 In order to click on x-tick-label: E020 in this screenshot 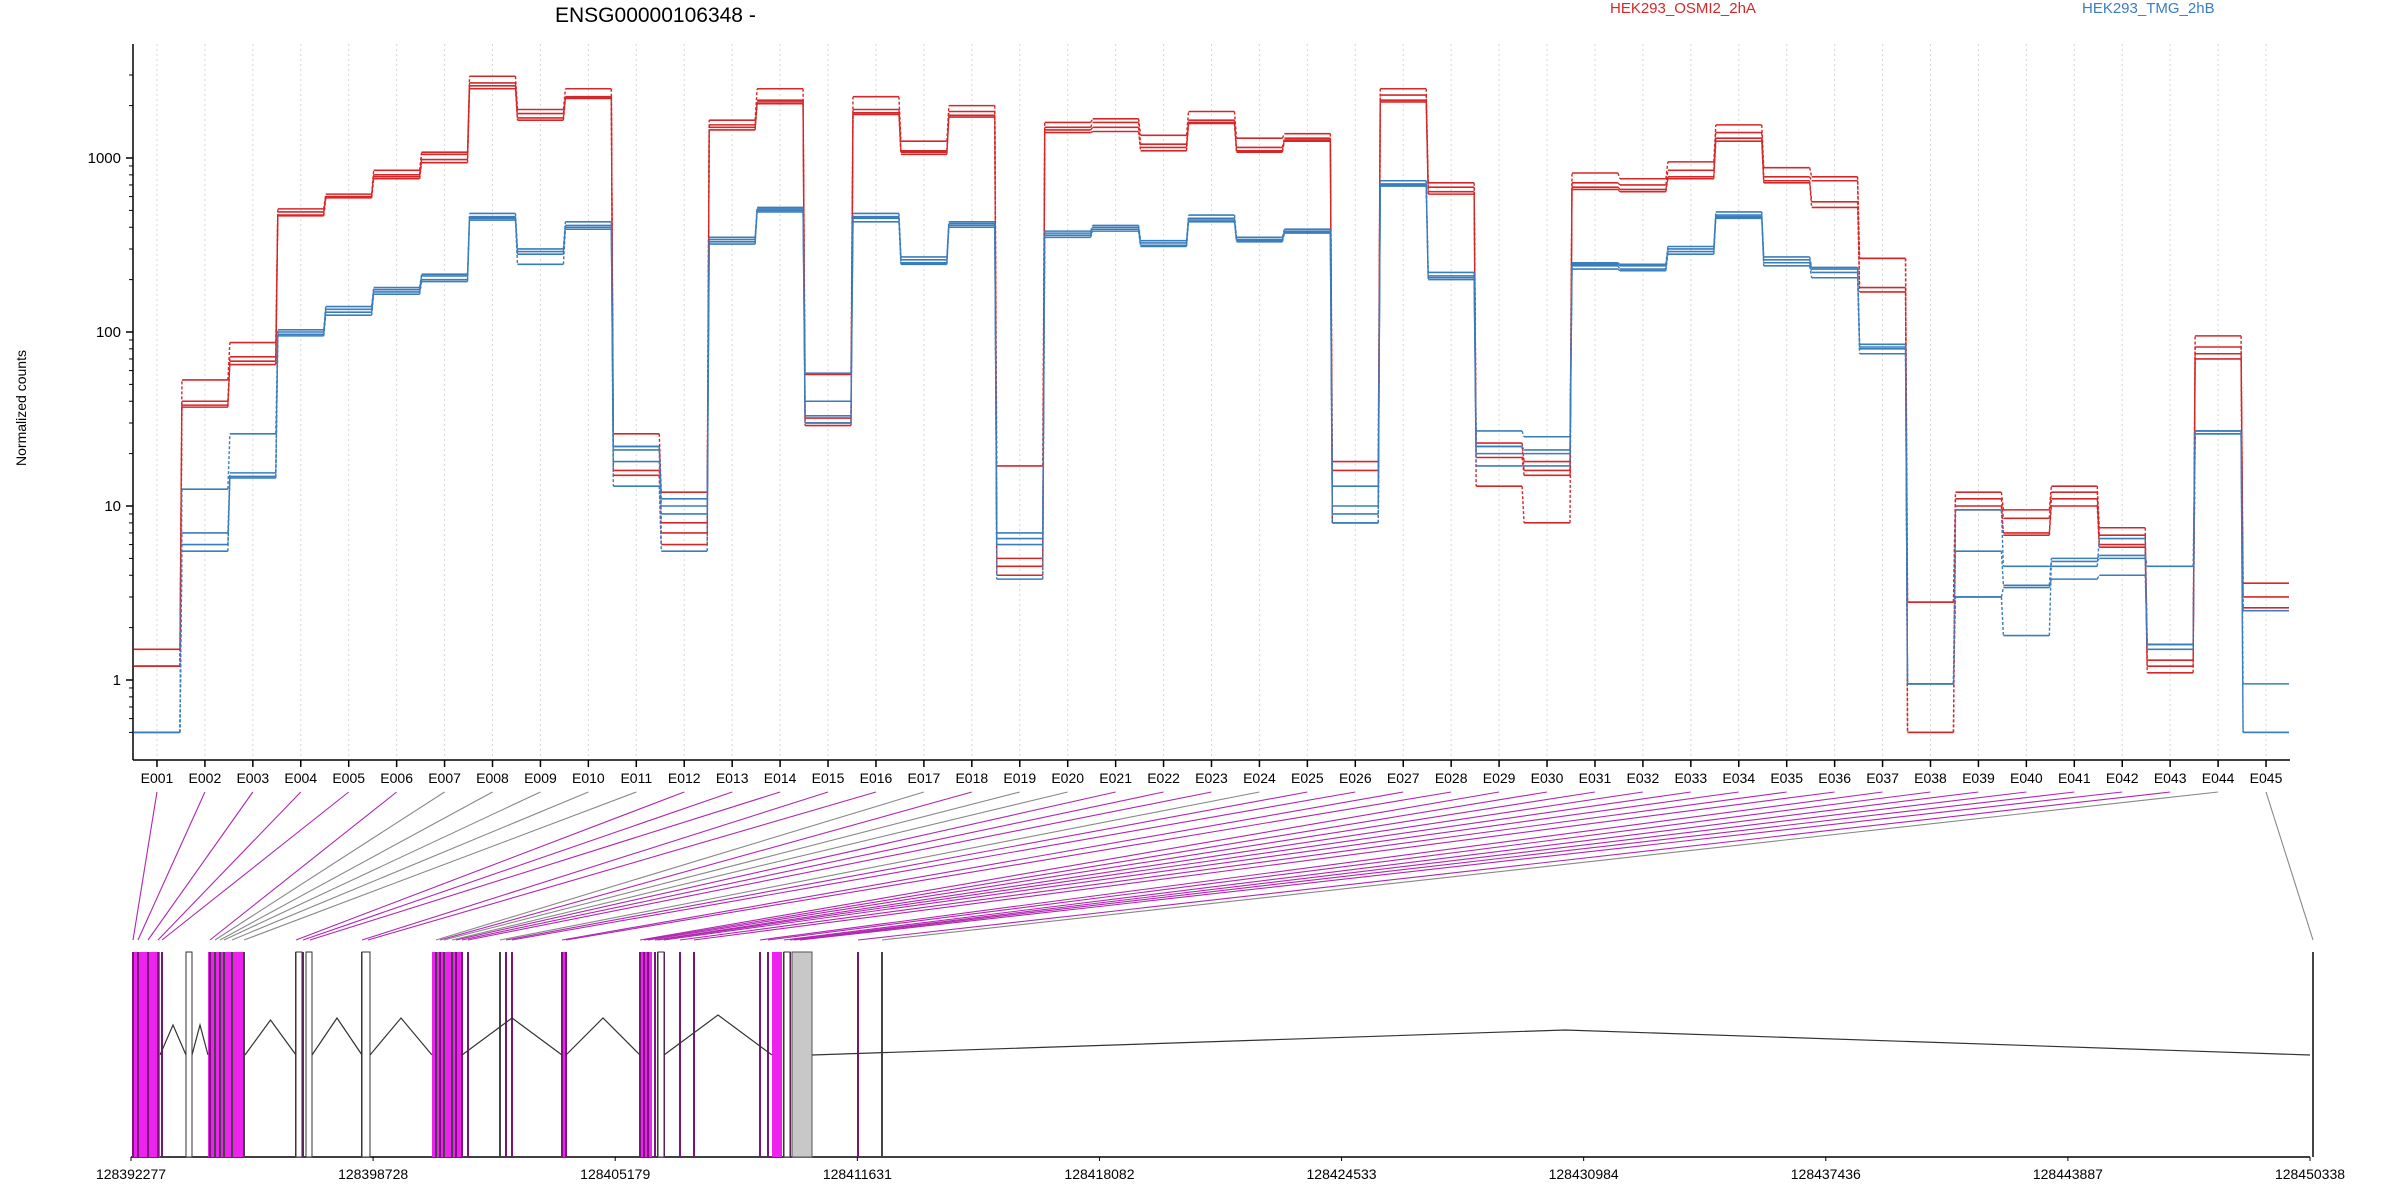, I will do `click(1067, 778)`.